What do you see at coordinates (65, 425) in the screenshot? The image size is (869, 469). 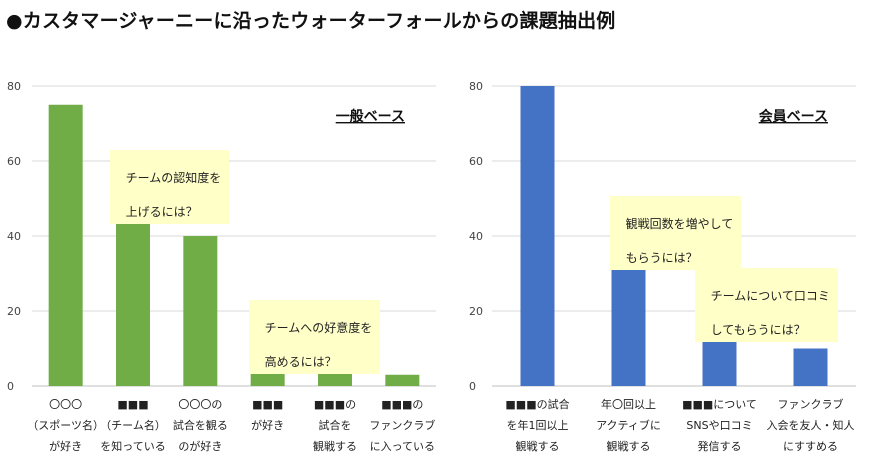 I see `x-category-label: （スポーツ名）` at bounding box center [65, 425].